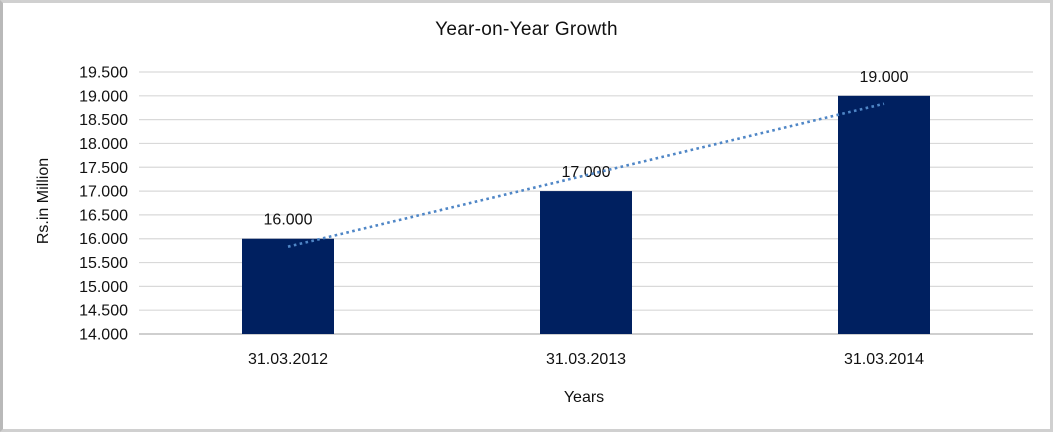 This screenshot has width=1053, height=432. I want to click on bar-value-label: 16.000, so click(288, 220).